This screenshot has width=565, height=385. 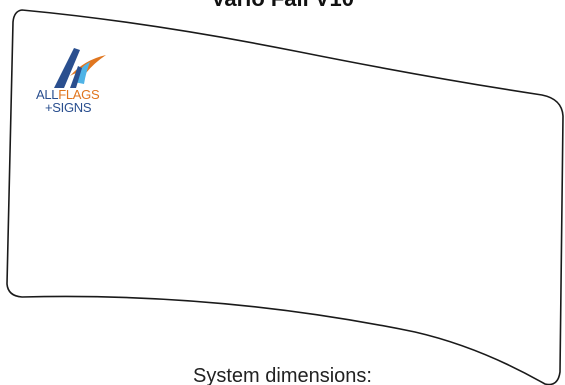 I want to click on logo-word-flags: FLAGS, so click(x=79, y=94).